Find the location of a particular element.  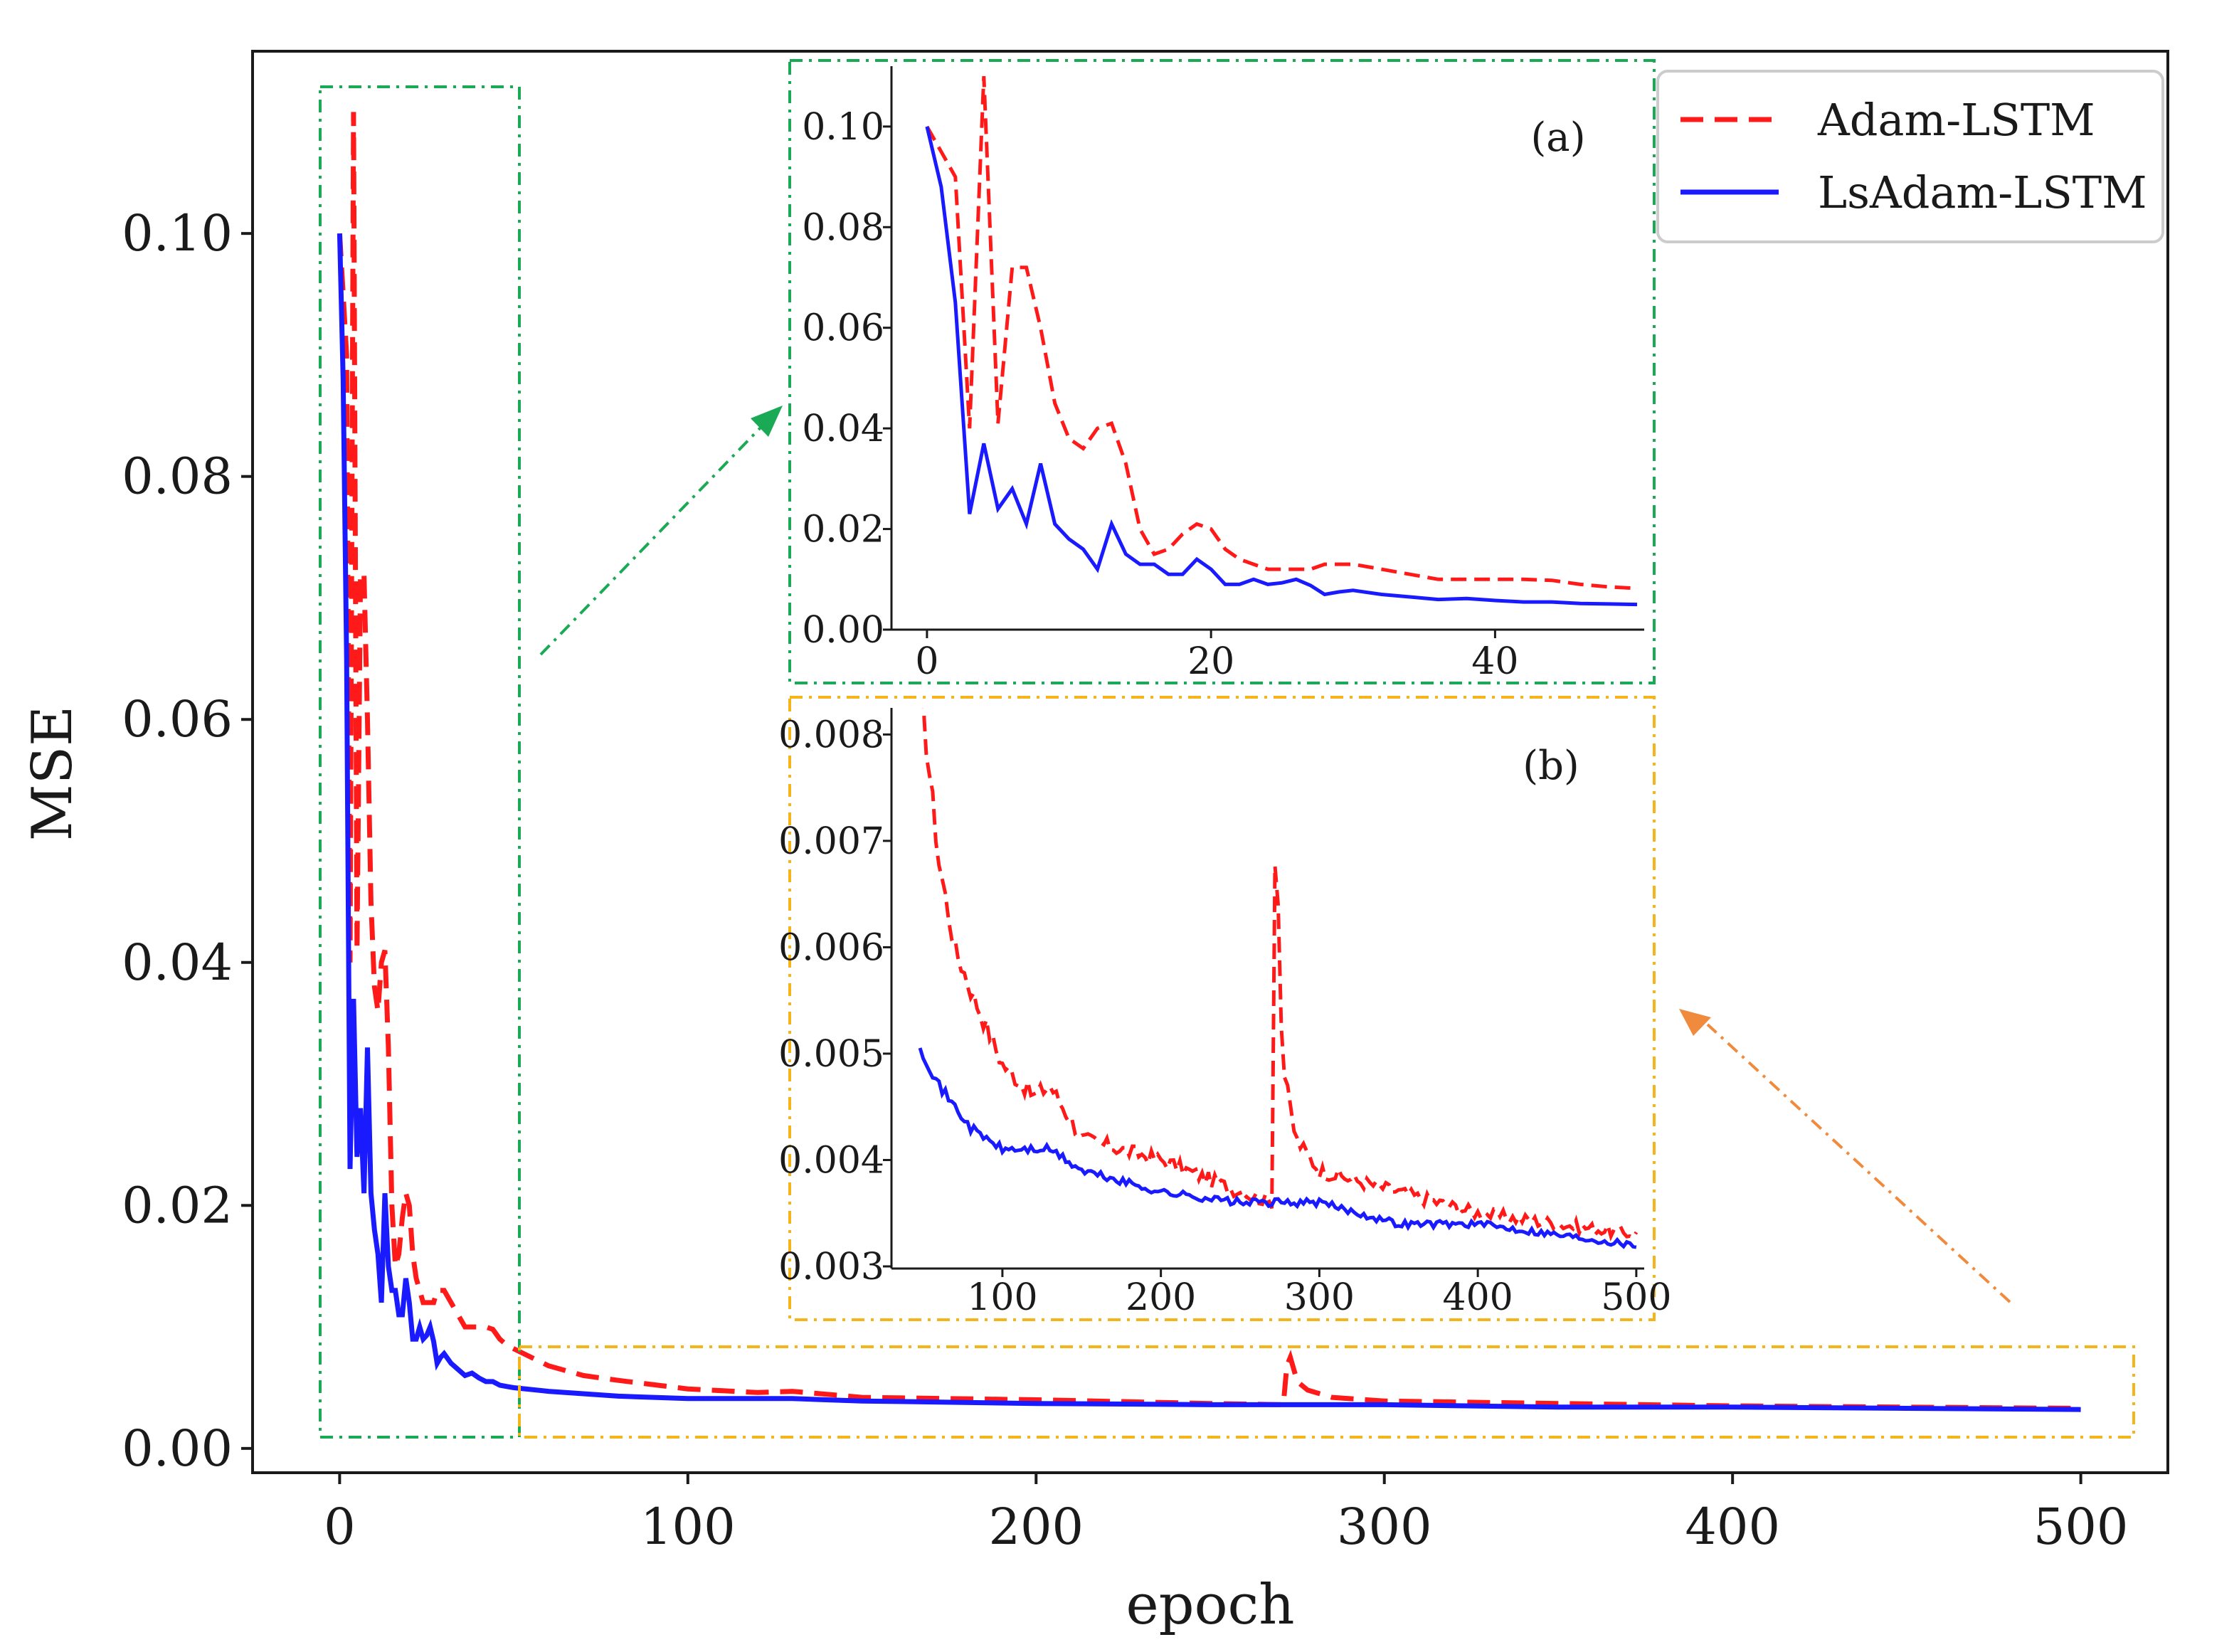

inset-a-adam-lstm-line is located at coordinates (1281, 333).